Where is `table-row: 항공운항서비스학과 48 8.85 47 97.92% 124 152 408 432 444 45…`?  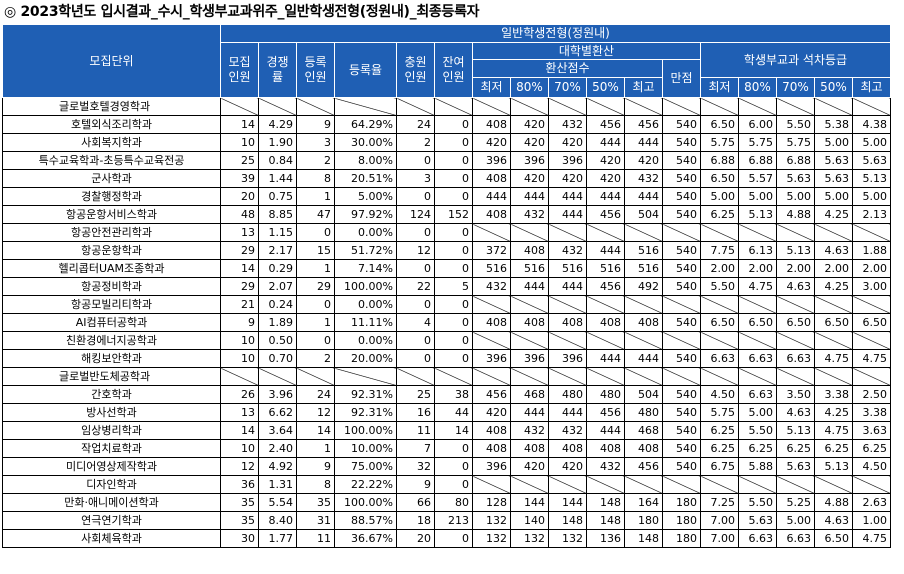 table-row: 항공운항서비스학과 48 8.85 47 97.92% 124 152 408 432 444 45… is located at coordinates (446, 214).